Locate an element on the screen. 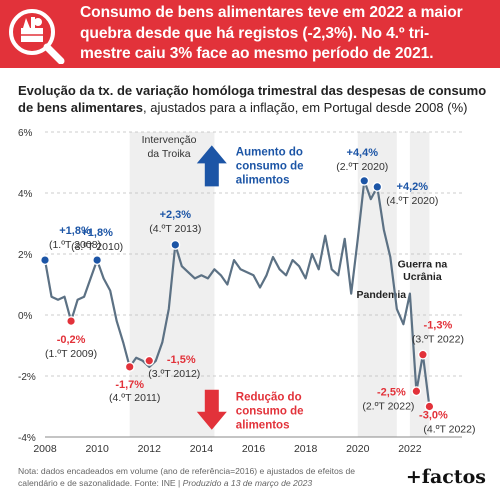  period-label-guerra: Guerra na is located at coordinates (423, 265).